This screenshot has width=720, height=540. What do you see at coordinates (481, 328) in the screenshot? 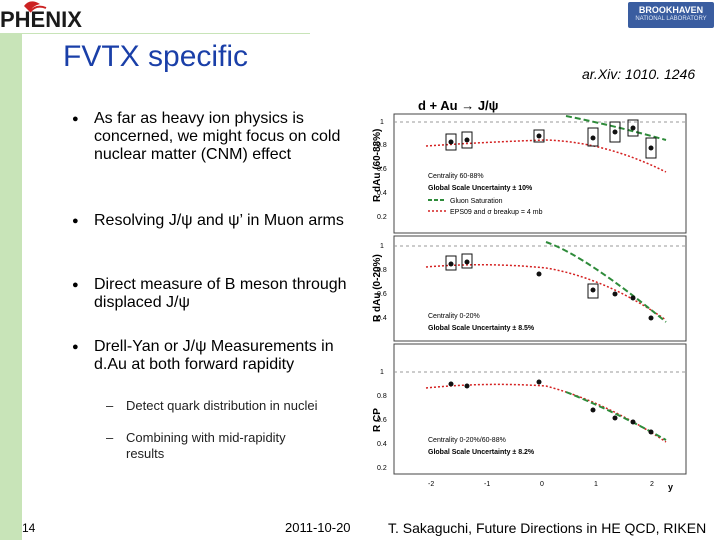
I see `legend-text: Global Scale Uncertainty ± 8.5%` at bounding box center [481, 328].